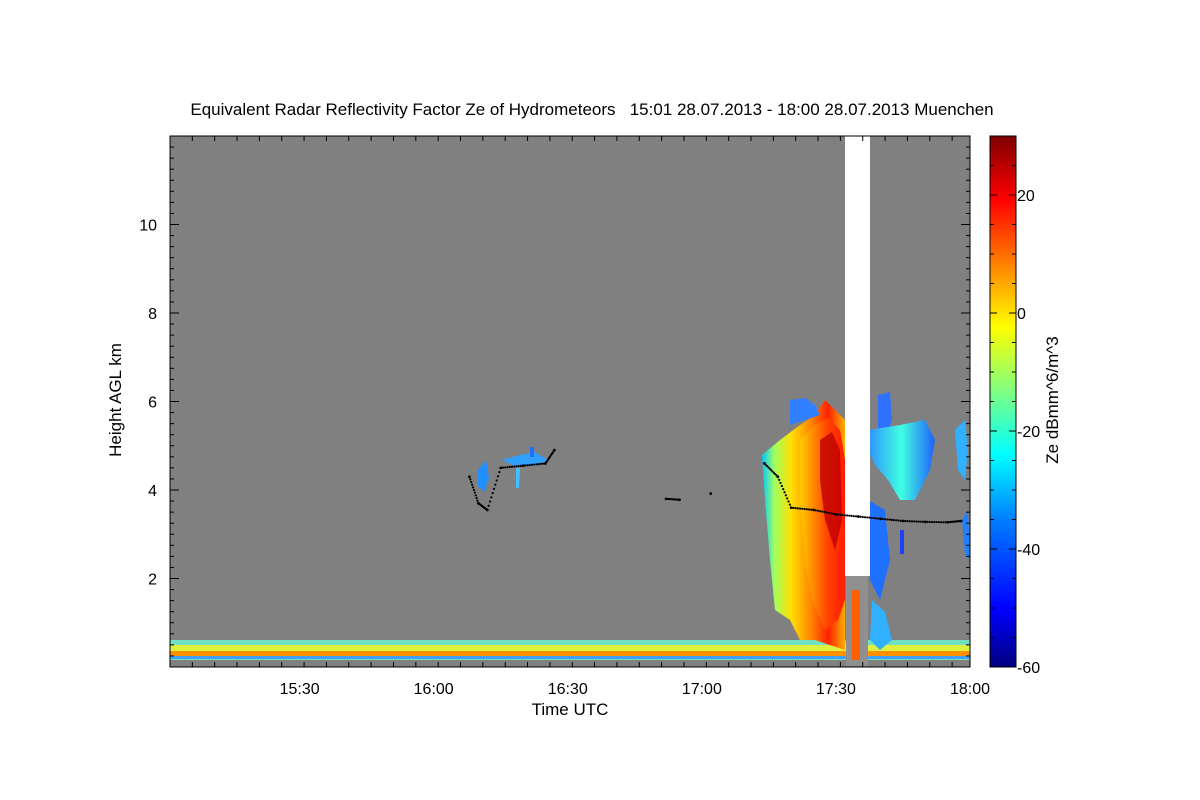  What do you see at coordinates (702, 689) in the screenshot?
I see `x-tick-label: 17:00` at bounding box center [702, 689].